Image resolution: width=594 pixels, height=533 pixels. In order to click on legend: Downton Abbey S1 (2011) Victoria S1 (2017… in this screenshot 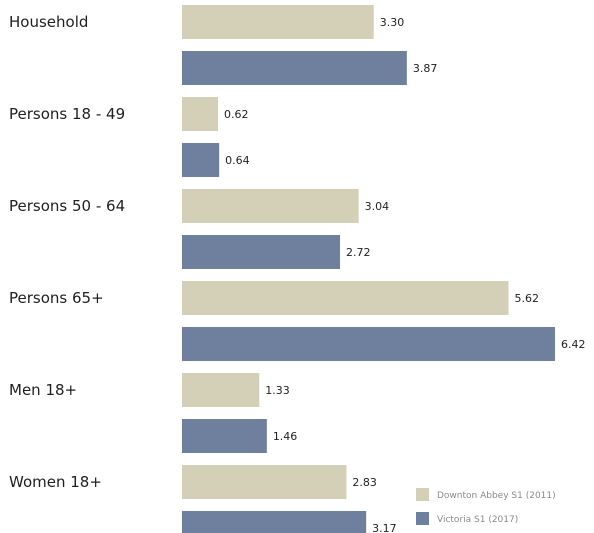, I will do `click(486, 506)`.